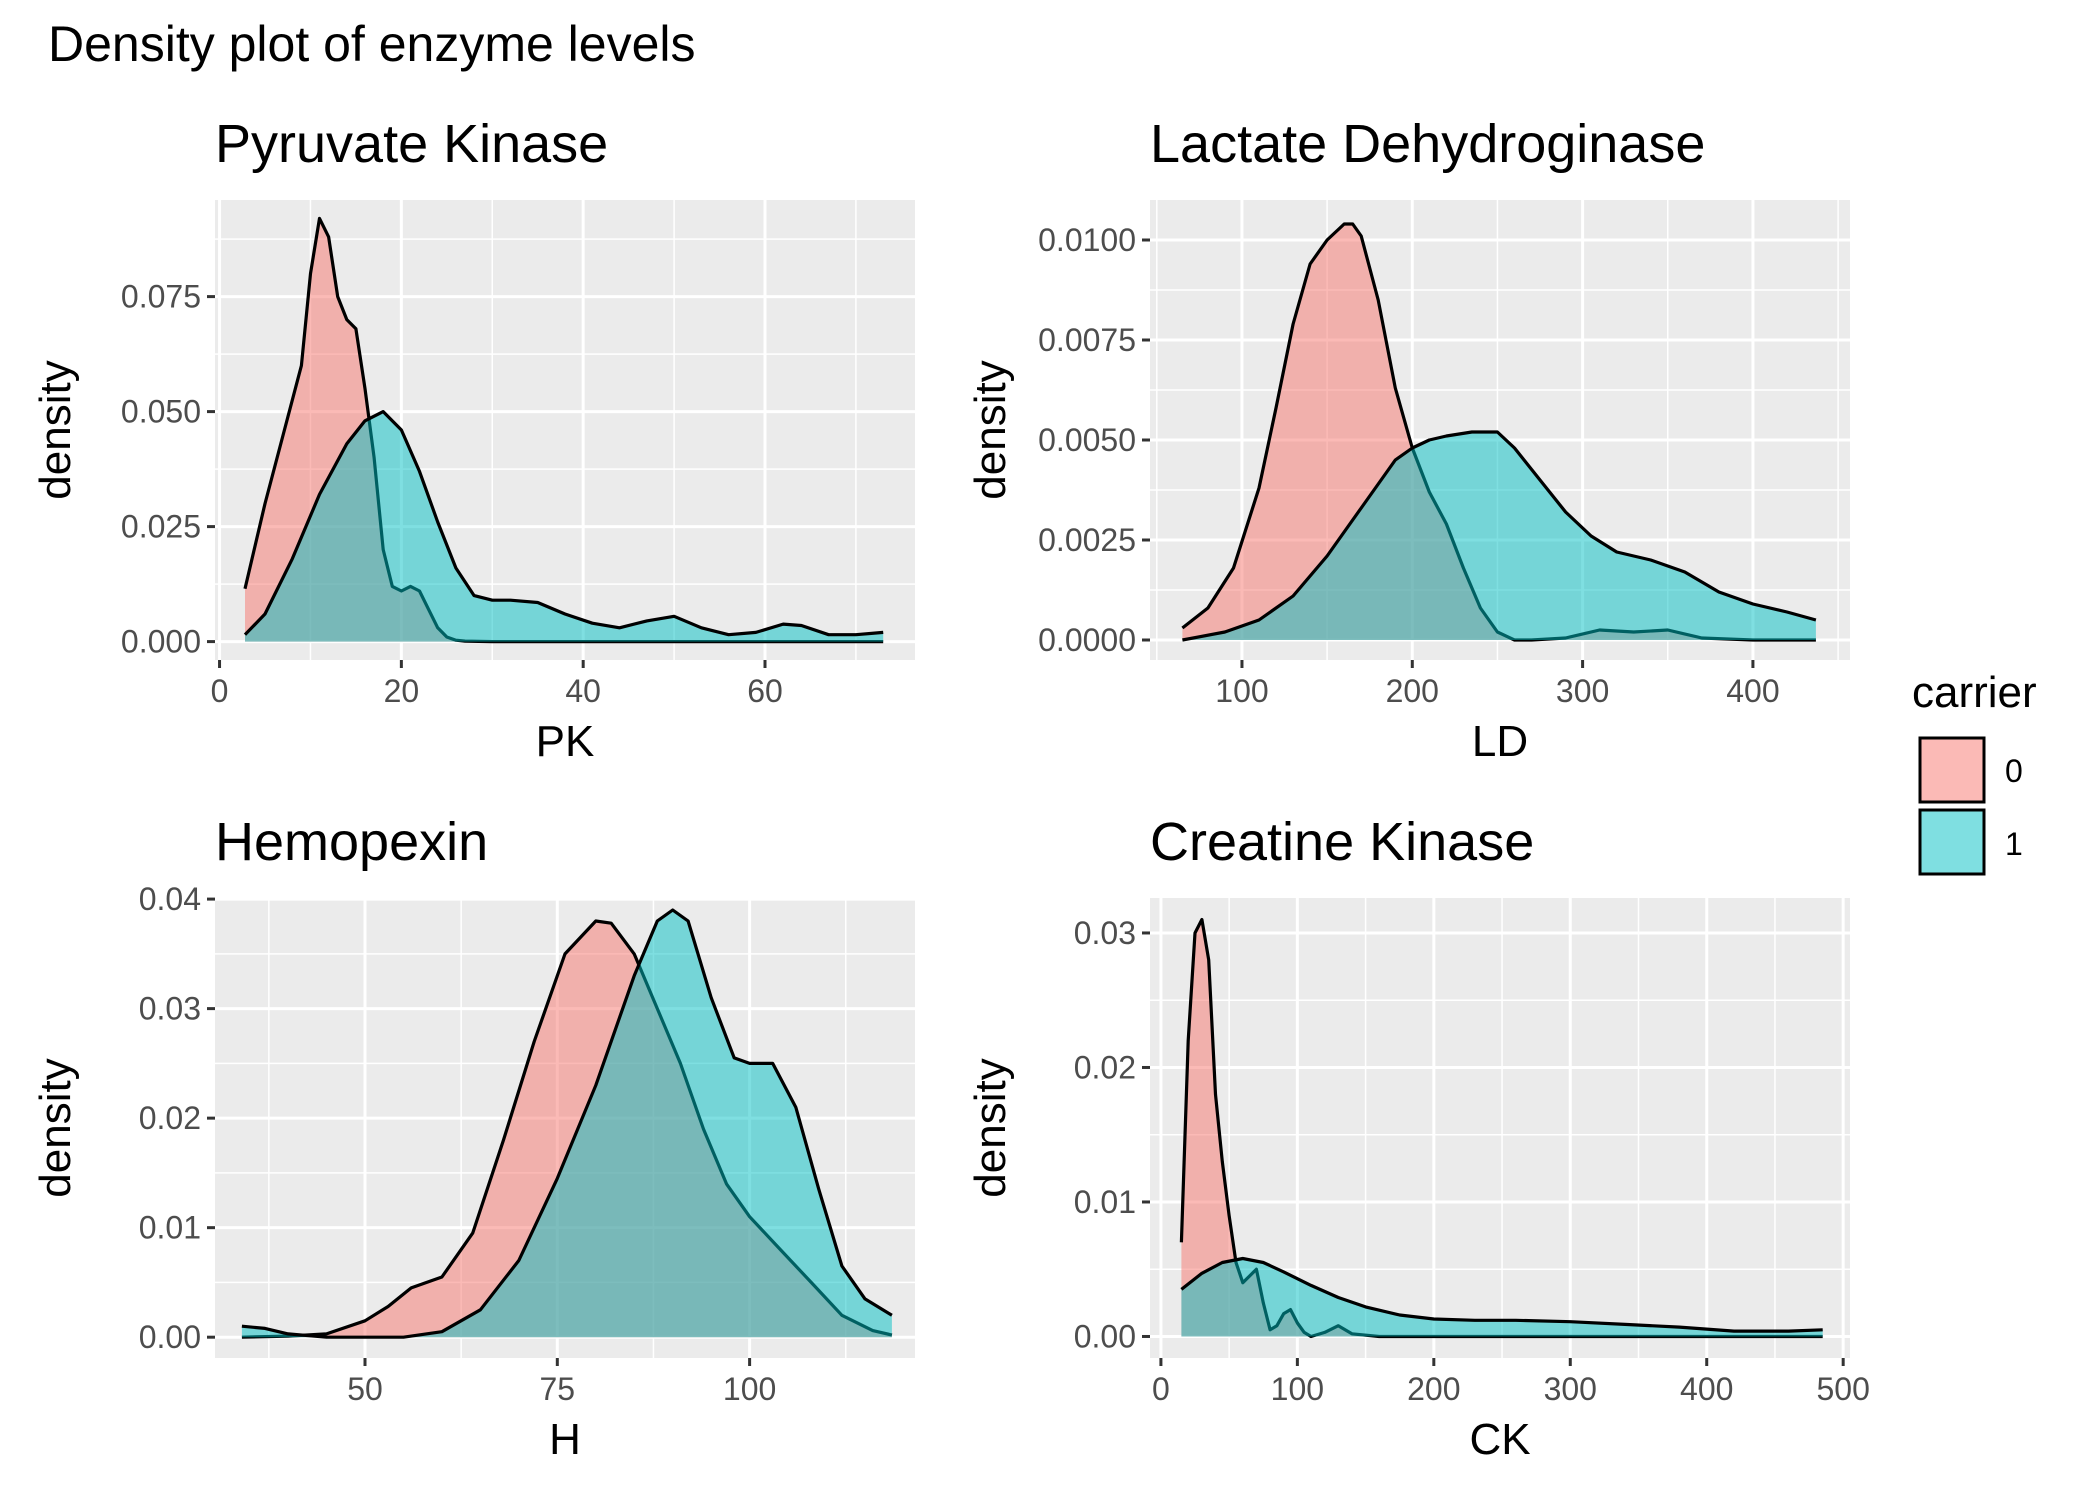  Describe the element at coordinates (565, 1439) in the screenshot. I see `x-axis-title: H` at that location.